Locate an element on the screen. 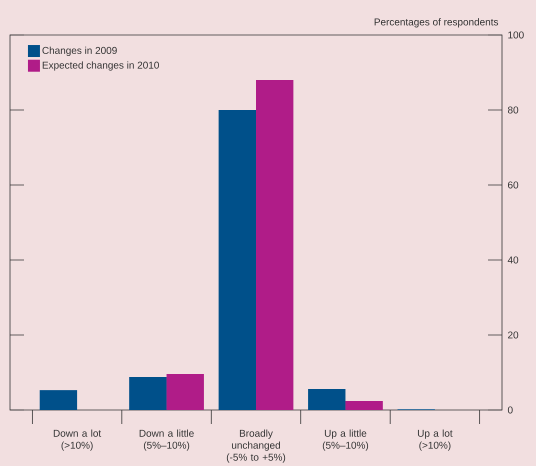 This screenshot has width=536, height=466. y-tick-label: 20 is located at coordinates (513, 335).